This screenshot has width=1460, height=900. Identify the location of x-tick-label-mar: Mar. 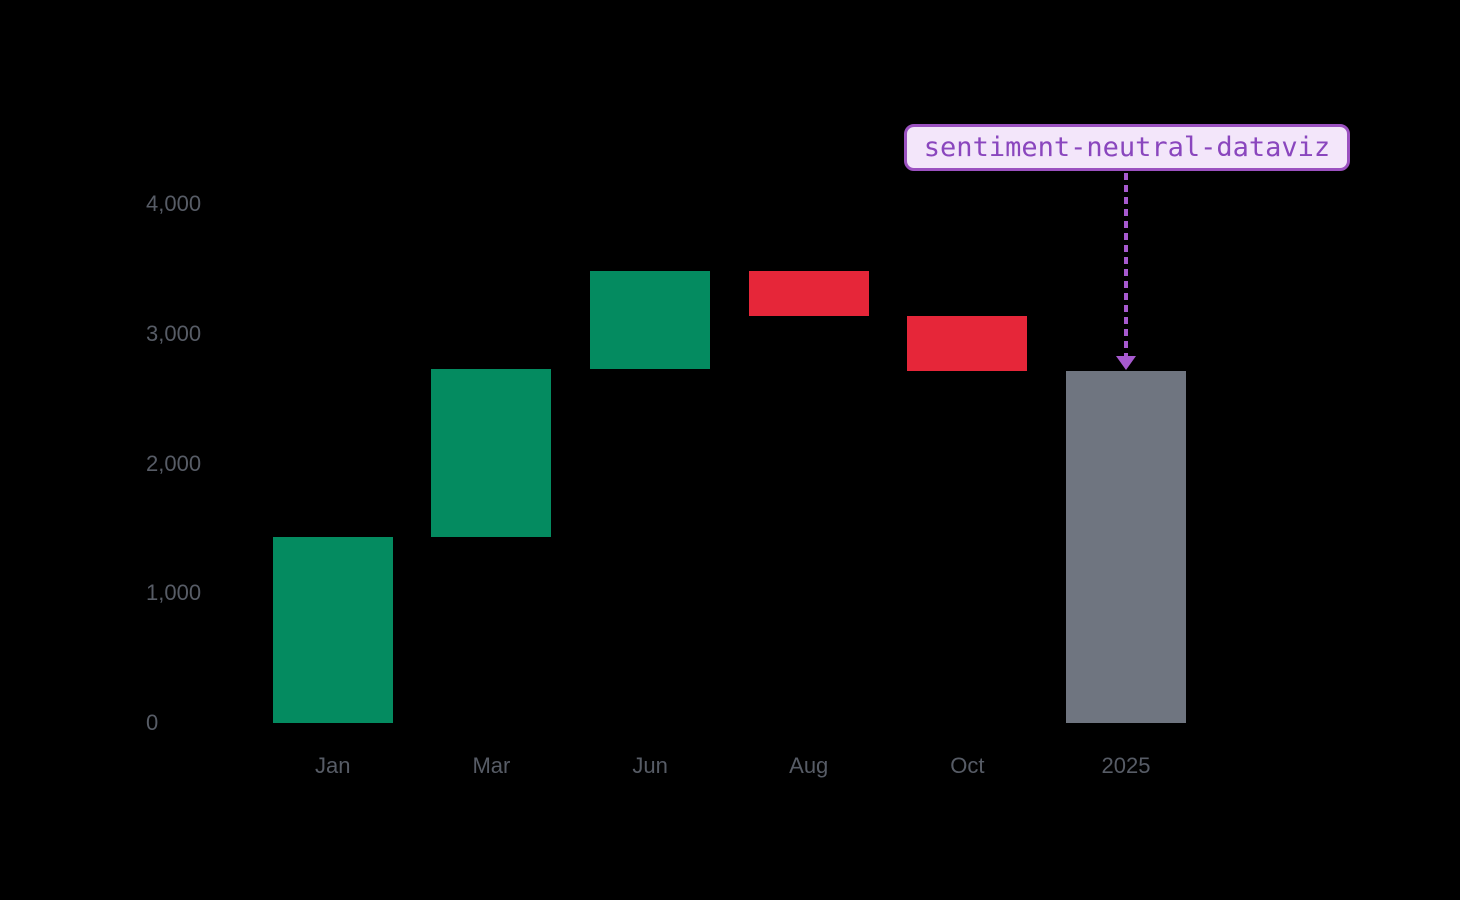
(491, 765).